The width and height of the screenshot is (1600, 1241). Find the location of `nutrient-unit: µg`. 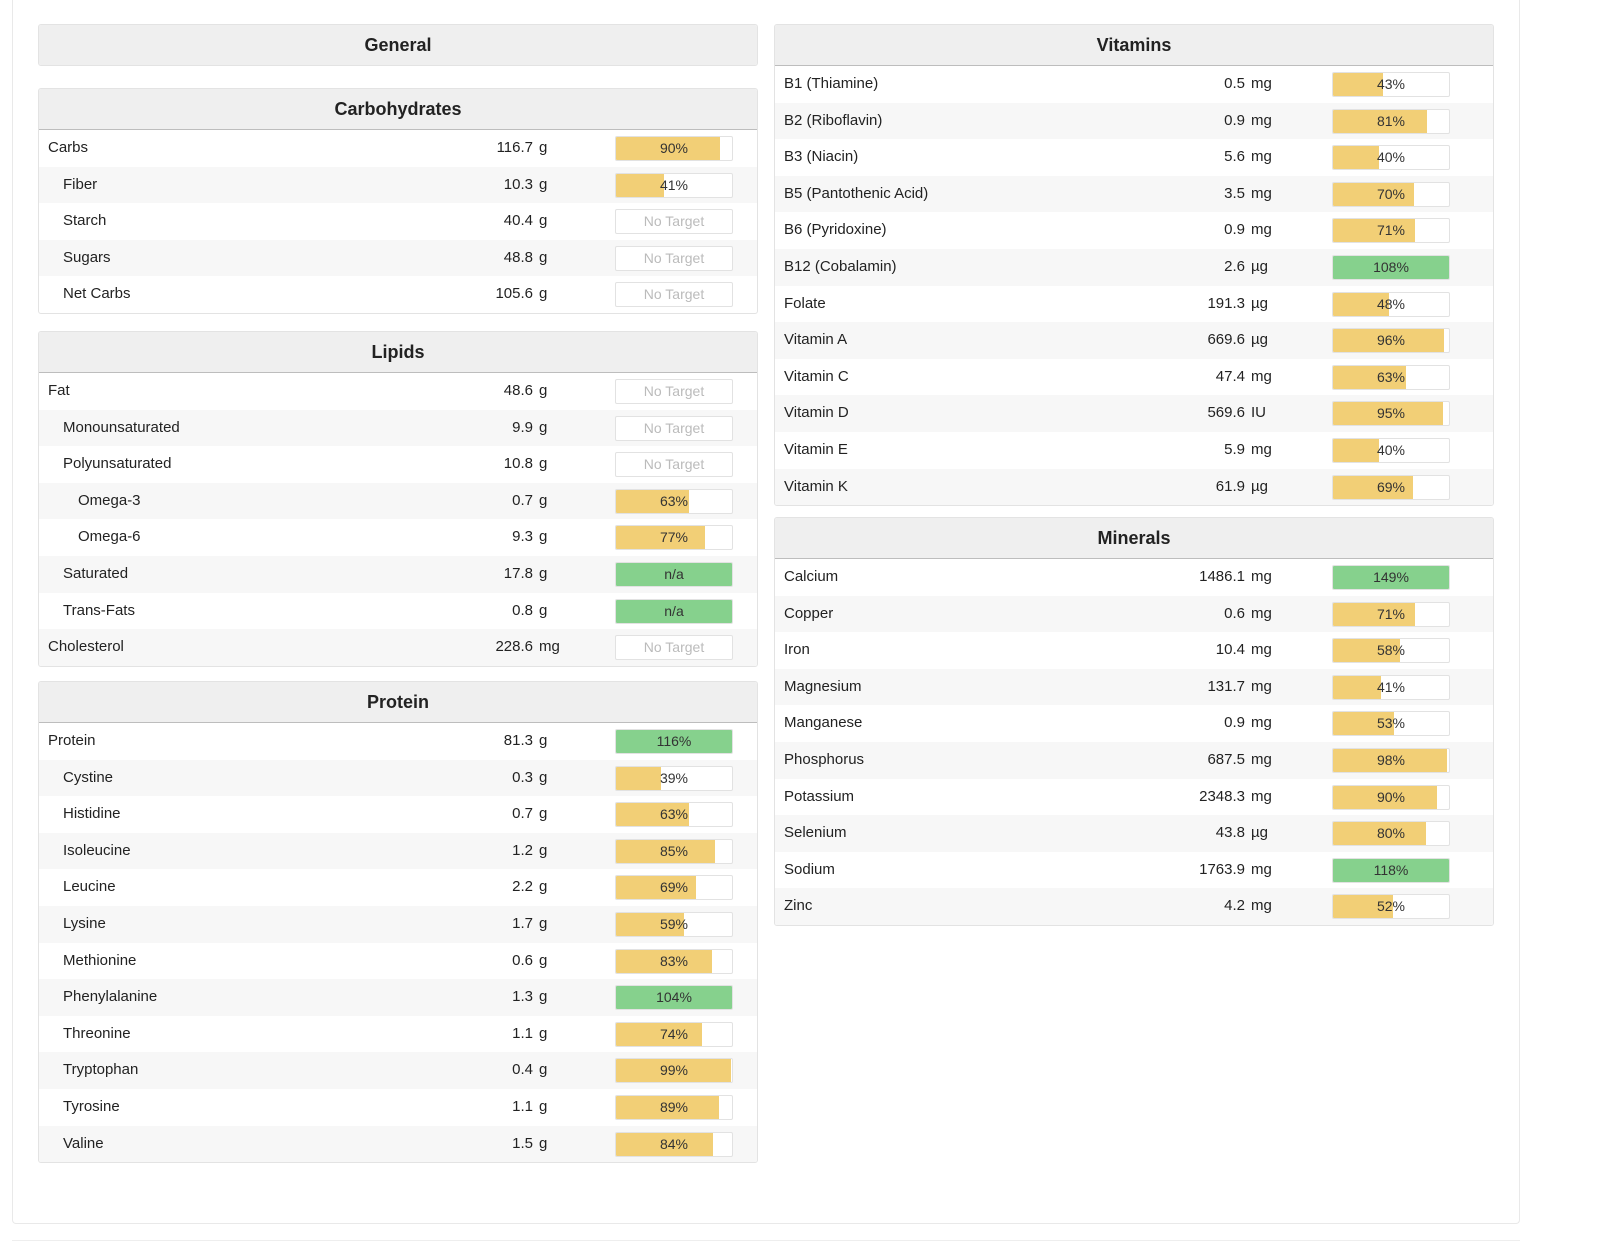

nutrient-unit: µg is located at coordinates (1259, 486).